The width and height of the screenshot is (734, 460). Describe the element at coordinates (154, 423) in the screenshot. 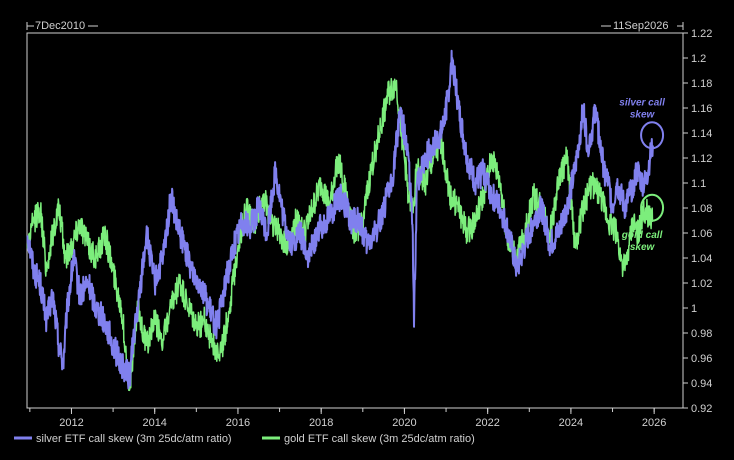

I see `x-tick-label: 2014` at that location.